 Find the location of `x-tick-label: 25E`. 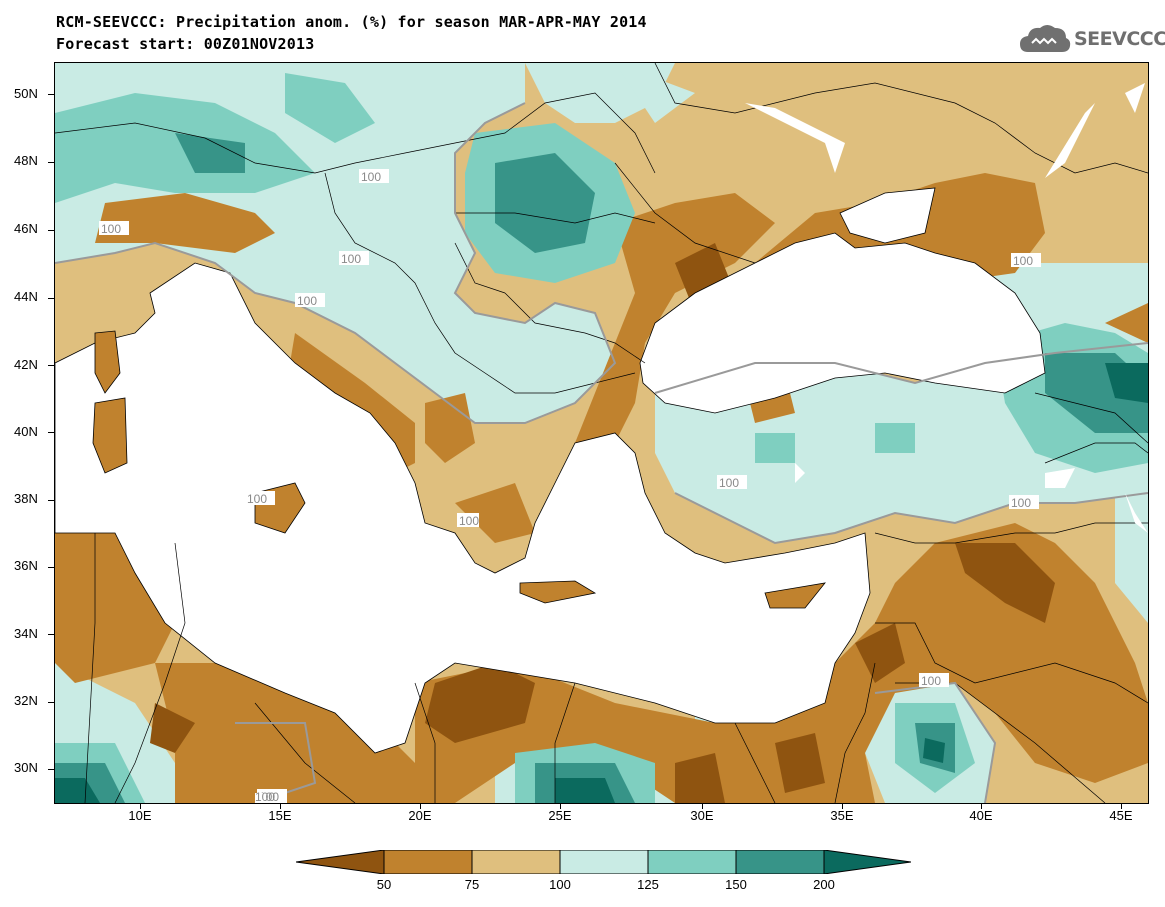

x-tick-label: 25E is located at coordinates (560, 815).